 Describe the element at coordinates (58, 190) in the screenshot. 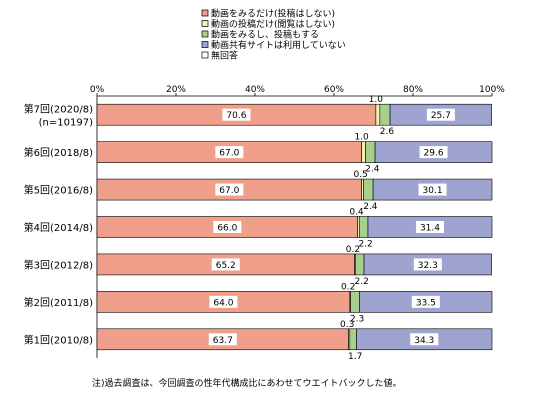

I see `category-label: 第5回(2016/8)` at that location.